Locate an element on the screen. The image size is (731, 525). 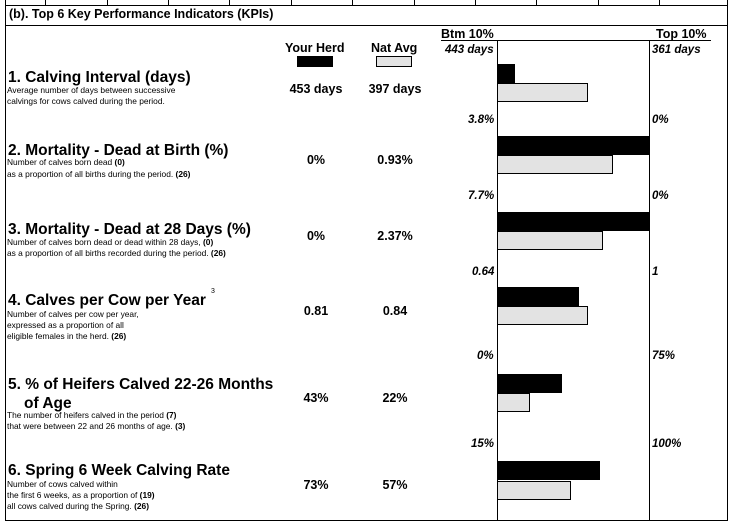
nat-avg-value: 57% is located at coordinates (395, 485).